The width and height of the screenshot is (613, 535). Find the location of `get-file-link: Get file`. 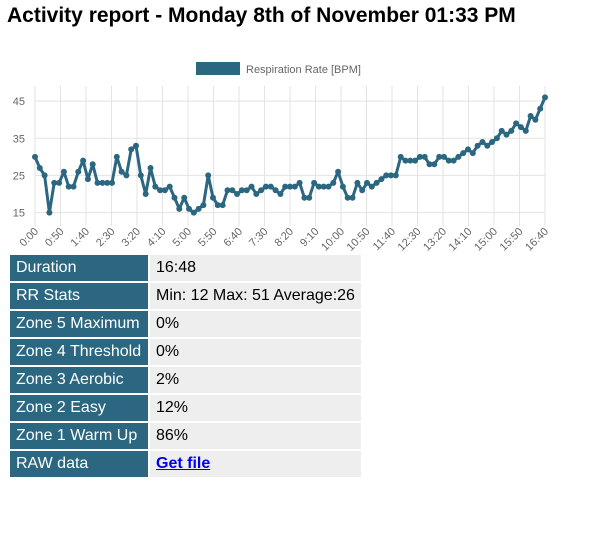

get-file-link: Get file is located at coordinates (183, 463).